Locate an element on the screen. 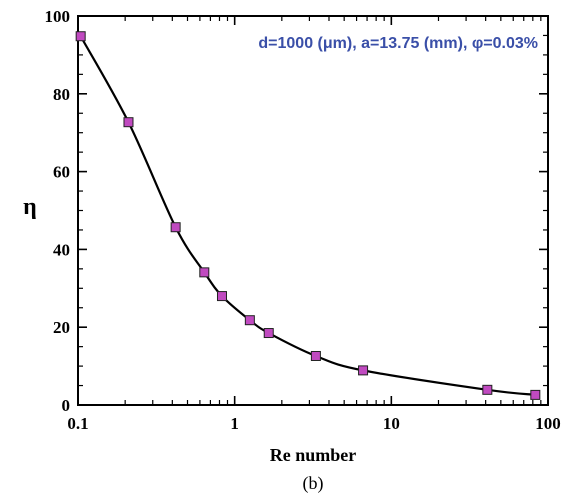 The width and height of the screenshot is (578, 497). x-tick-label: 0.1 is located at coordinates (77, 423).